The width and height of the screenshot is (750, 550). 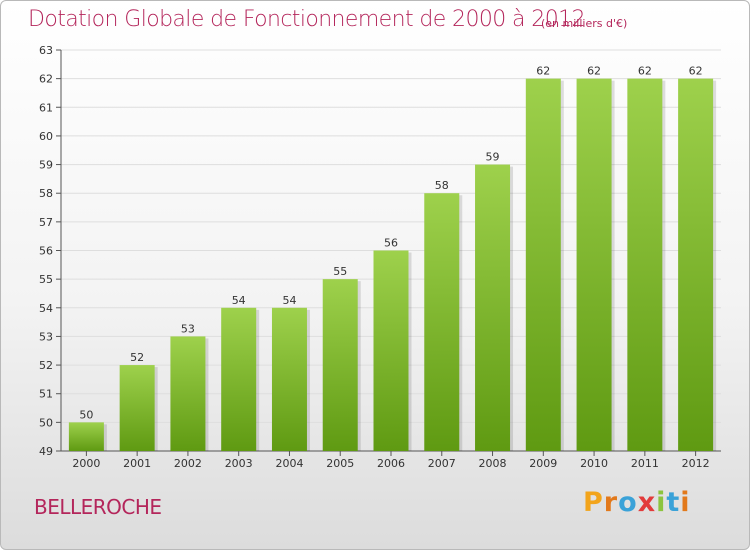 I want to click on data-label: 50, so click(x=86, y=414).